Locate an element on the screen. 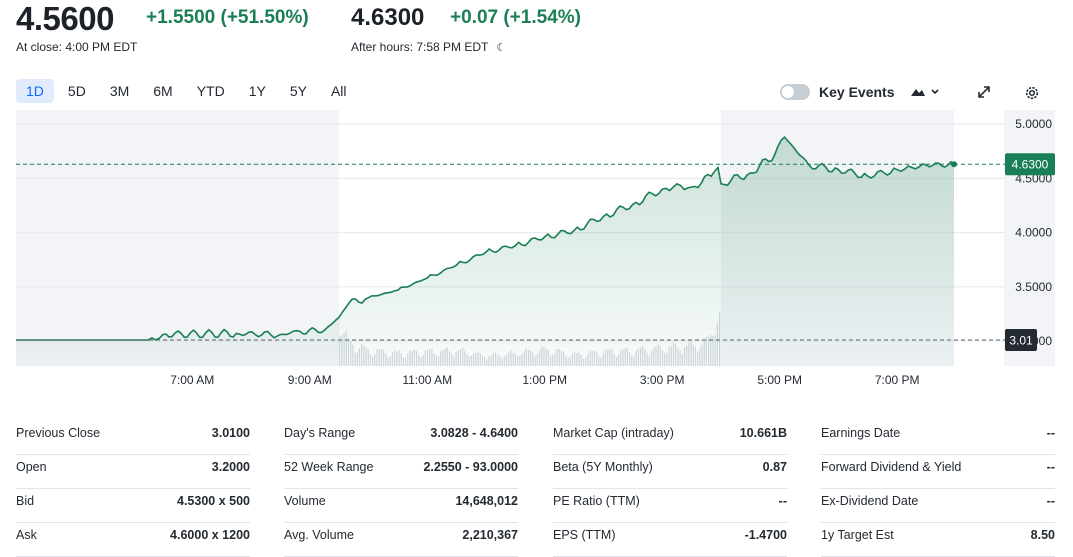  previous-close-label: 3.01 is located at coordinates (1021, 340).